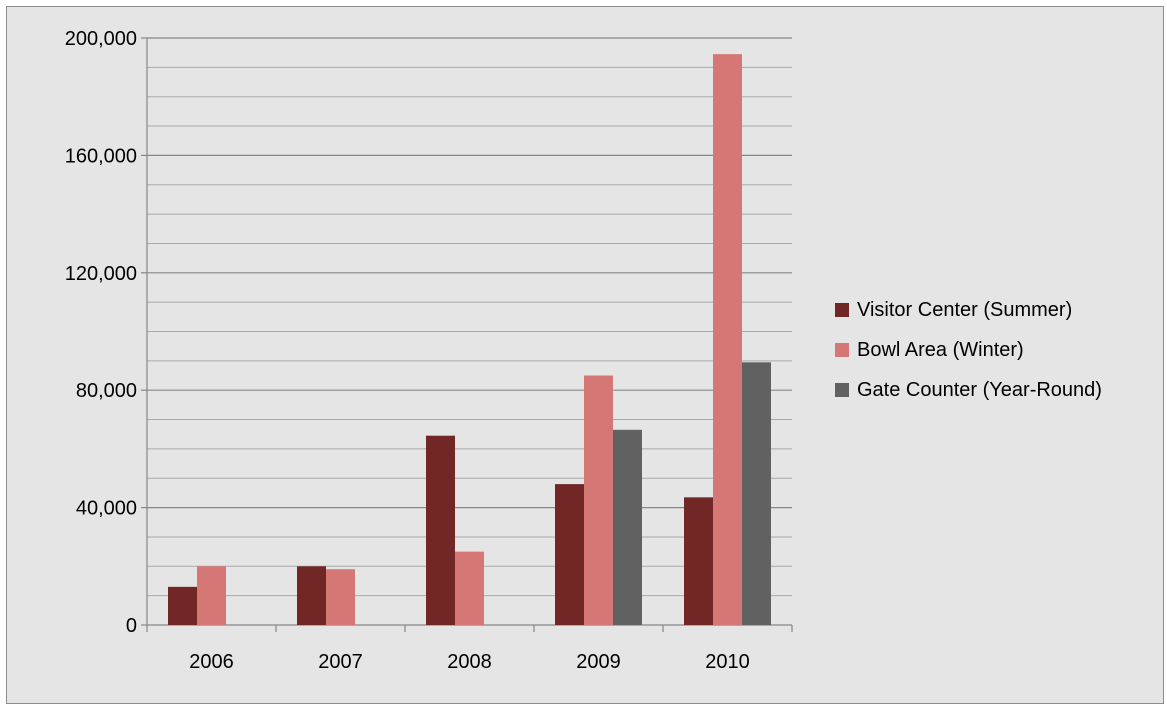  I want to click on y-tick-label: 200,000, so click(101, 39).